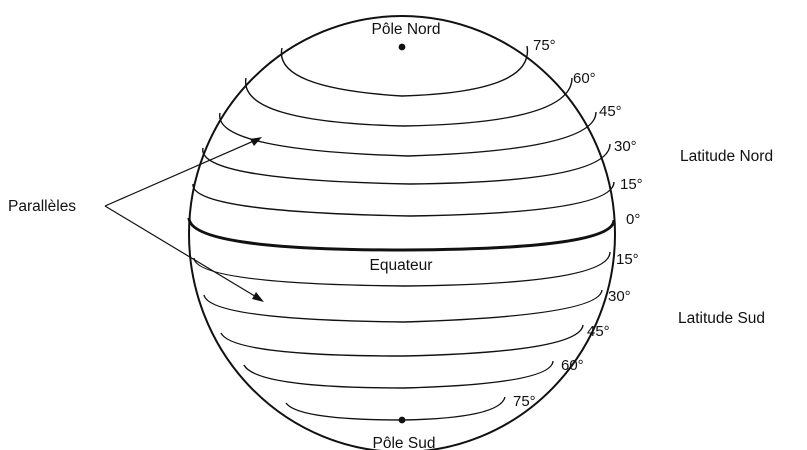 This screenshot has height=450, width=807. Describe the element at coordinates (258, 297) in the screenshot. I see `pointer-arrowhead-lower` at that location.